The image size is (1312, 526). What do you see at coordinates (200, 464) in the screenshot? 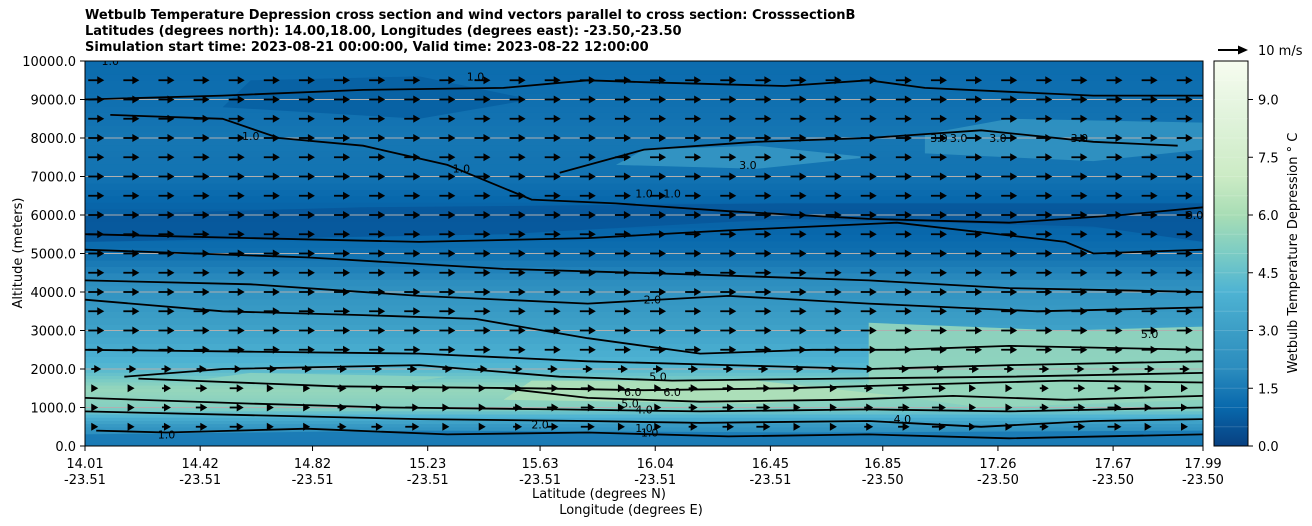
I see `x-tick-label-lat: 14.42` at bounding box center [200, 464].